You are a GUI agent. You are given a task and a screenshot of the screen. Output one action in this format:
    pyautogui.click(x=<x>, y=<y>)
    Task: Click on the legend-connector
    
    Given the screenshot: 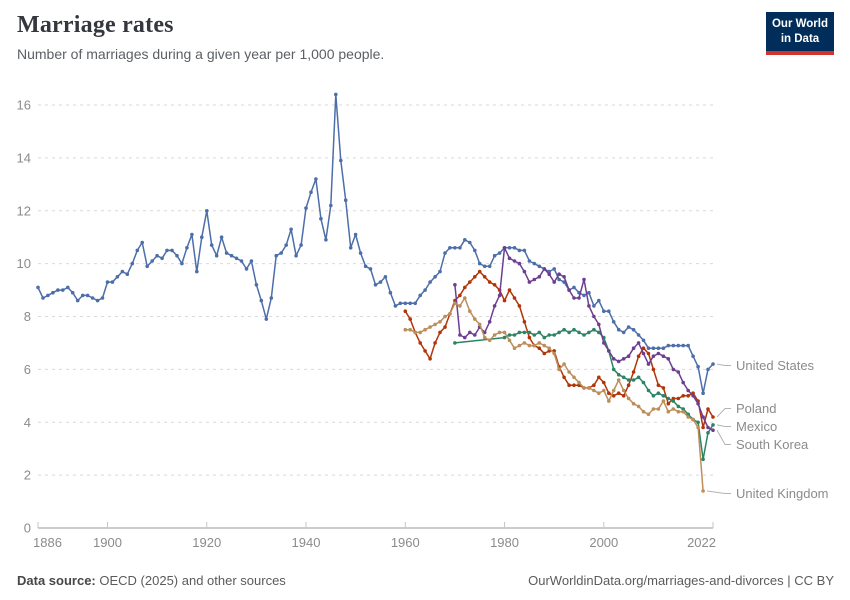 What is the action you would take?
    pyautogui.click(x=723, y=364)
    